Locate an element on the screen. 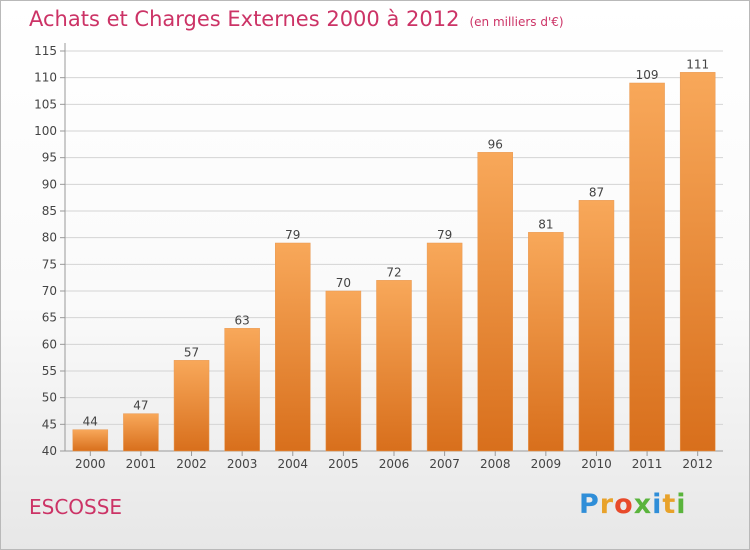 This screenshot has width=750, height=550. bar-2007 is located at coordinates (444, 347).